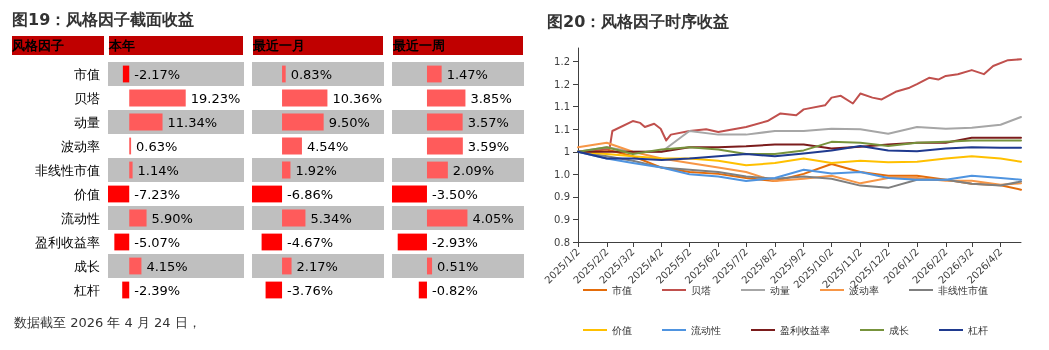 This screenshot has height=350, width=1049. I want to click on y-tick-label: 0.8, so click(562, 242).